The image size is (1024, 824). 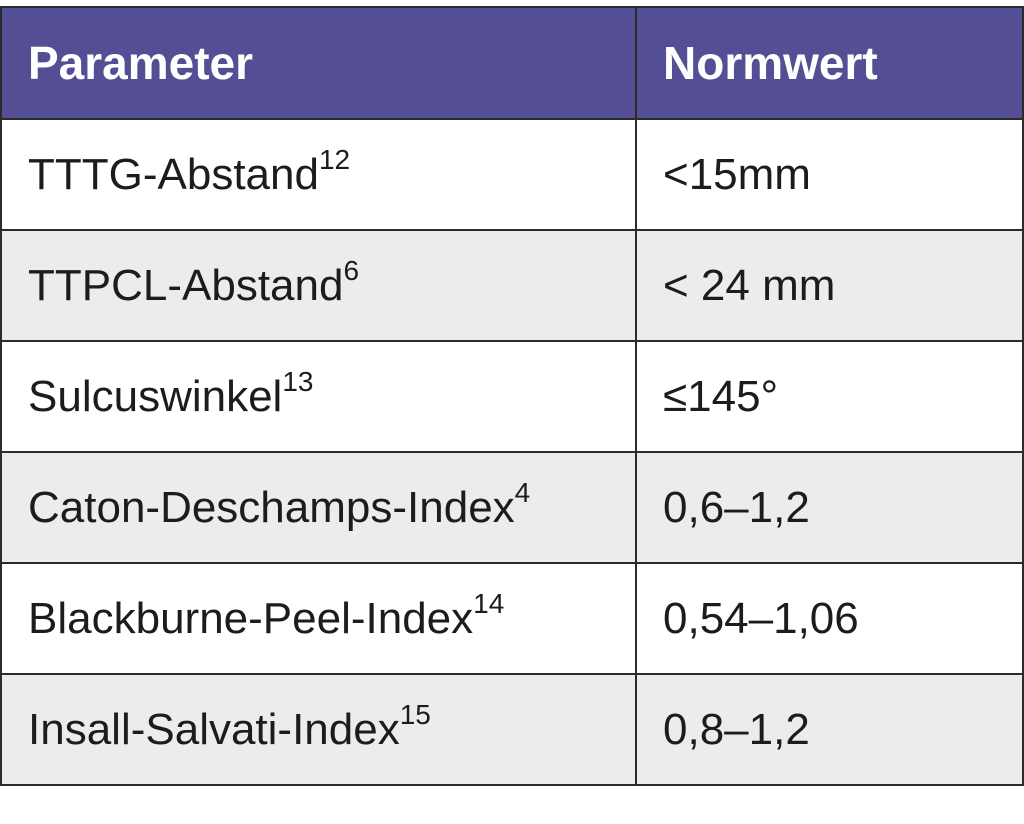 I want to click on parameter-cell: Insall-Salvati-Index15, so click(x=318, y=729).